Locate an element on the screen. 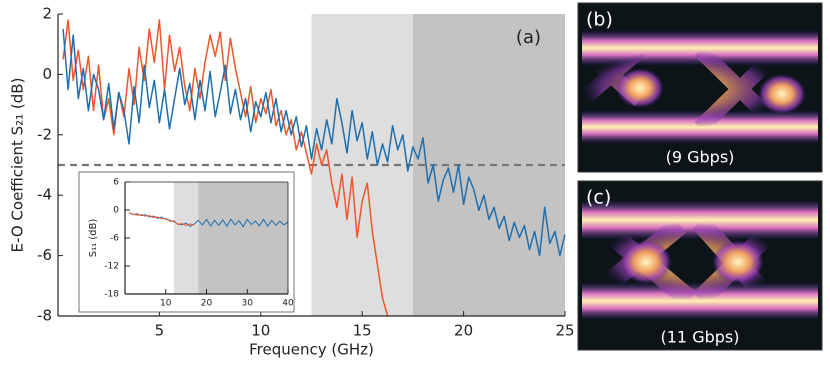  x-tick-label: 5 is located at coordinates (160, 331).